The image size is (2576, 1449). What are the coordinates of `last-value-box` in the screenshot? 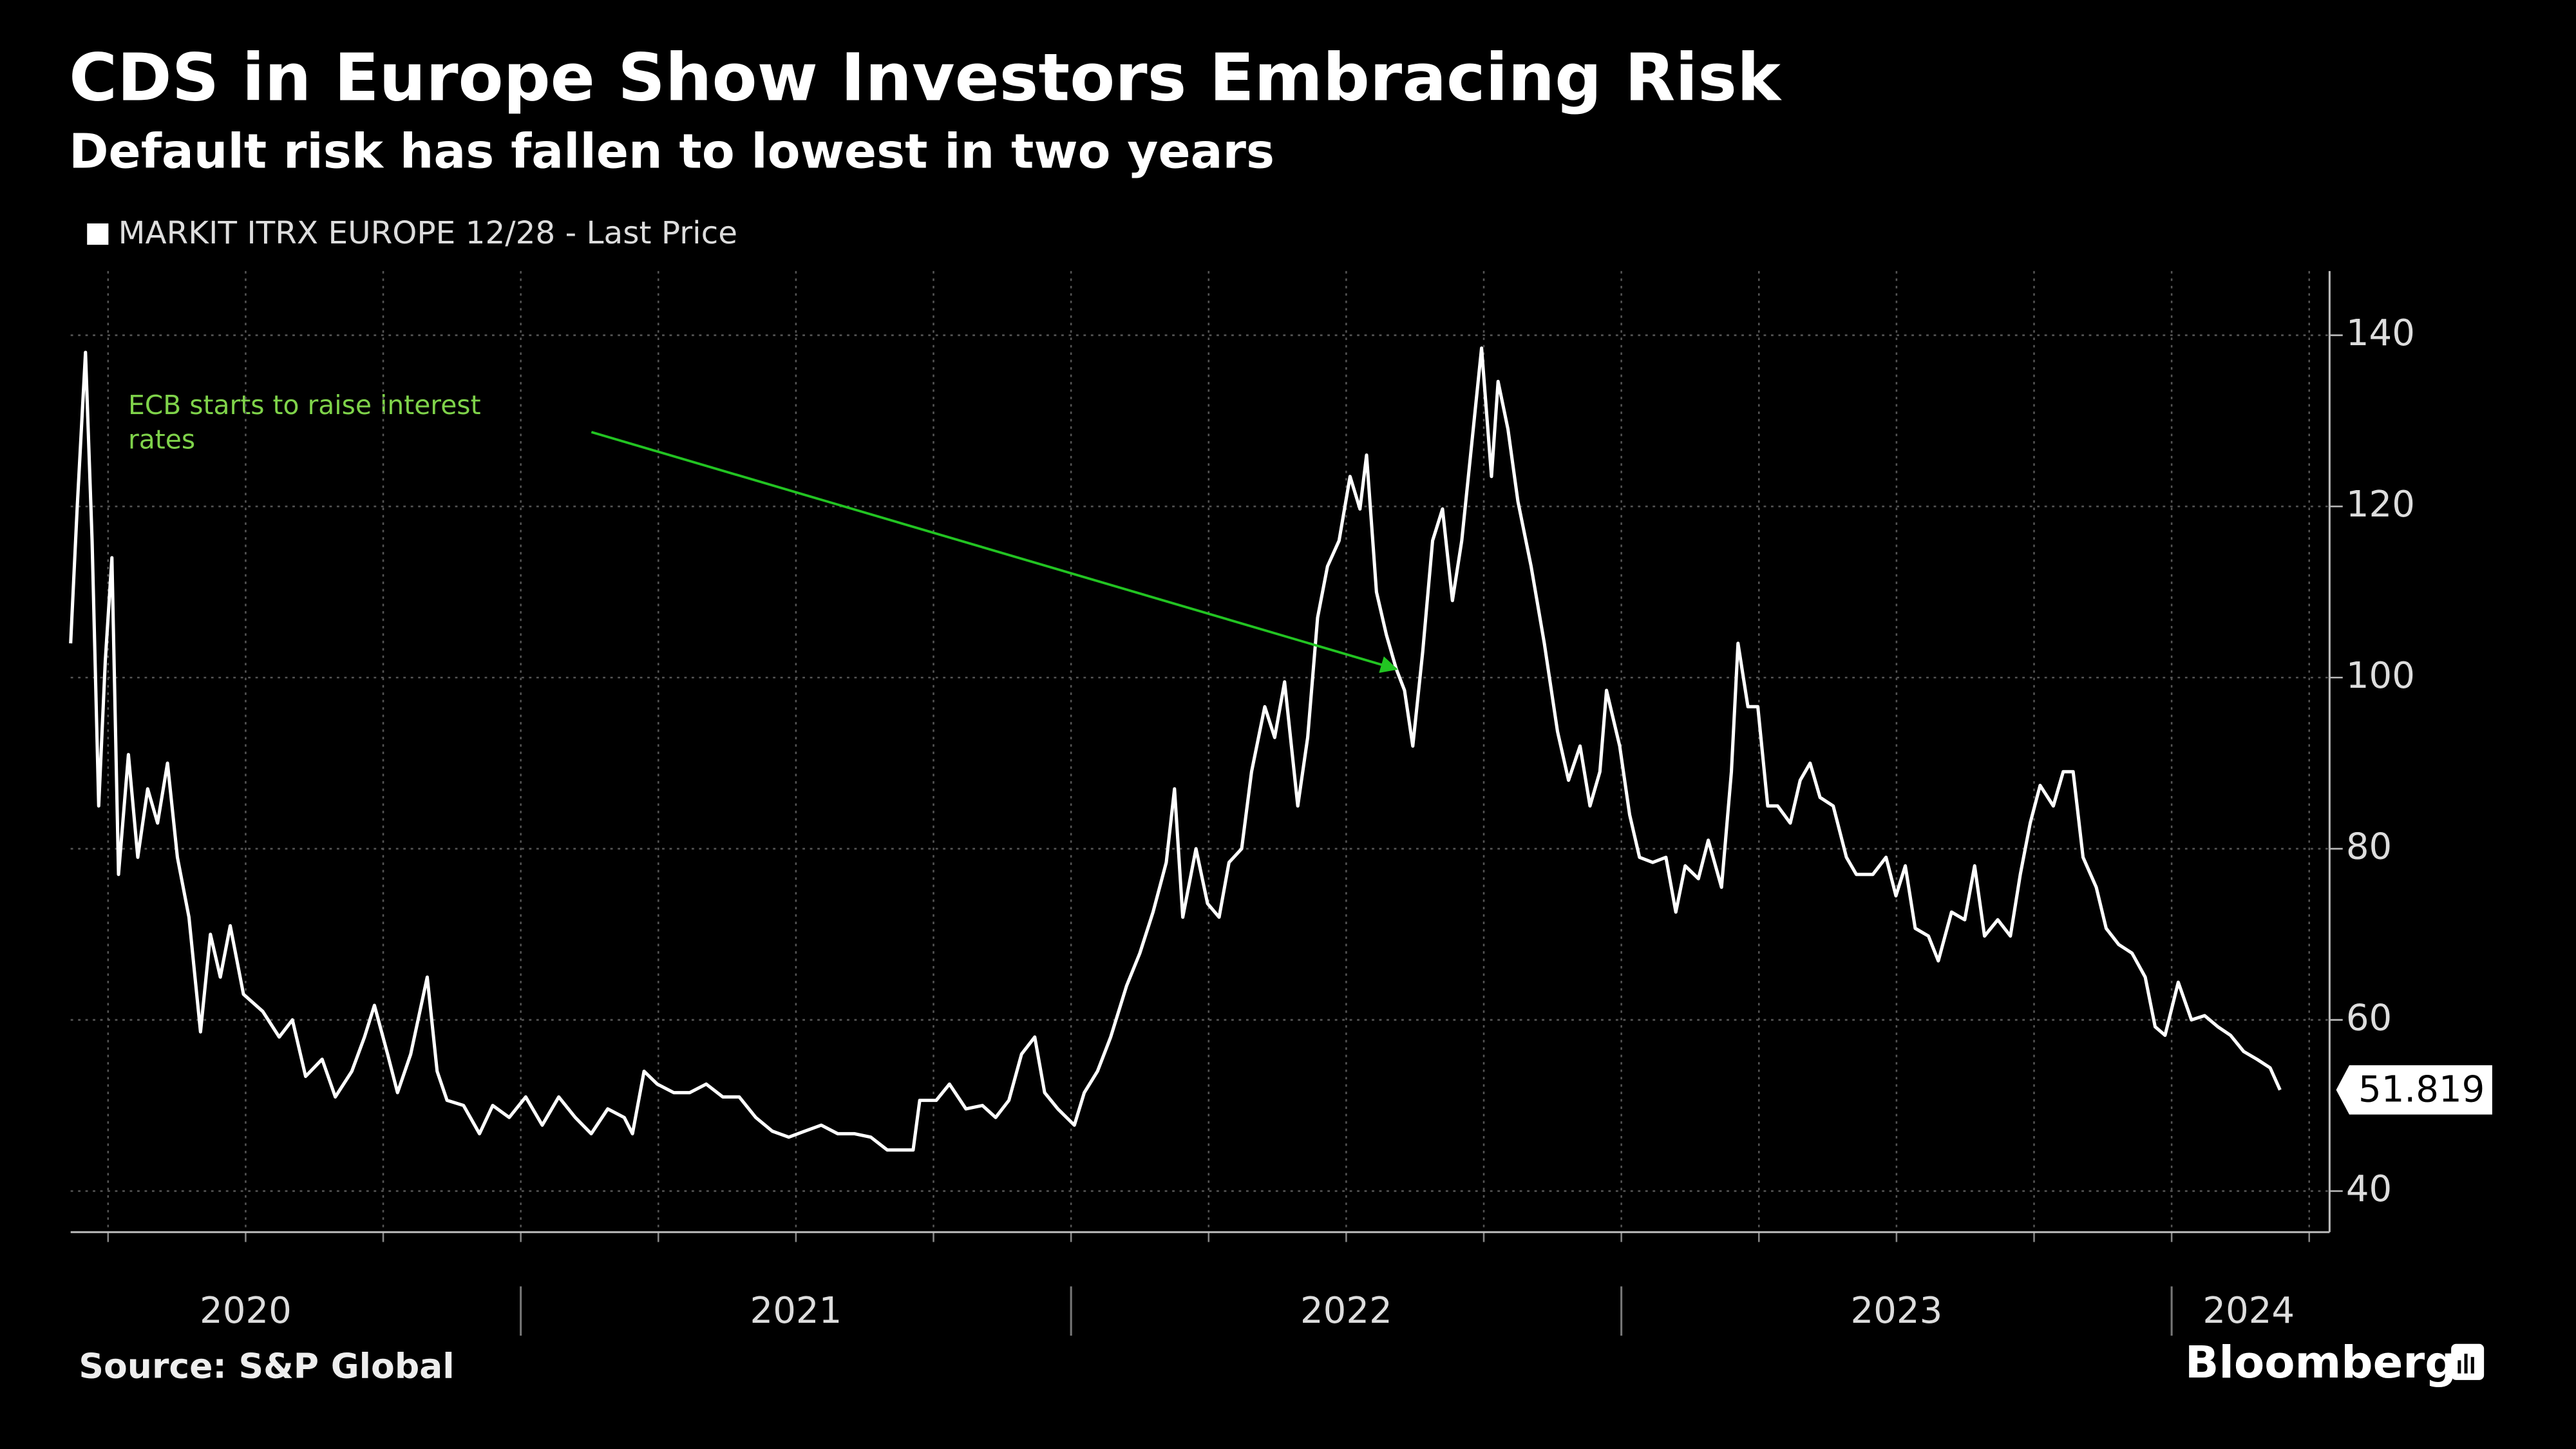 It's located at (2414, 1090).